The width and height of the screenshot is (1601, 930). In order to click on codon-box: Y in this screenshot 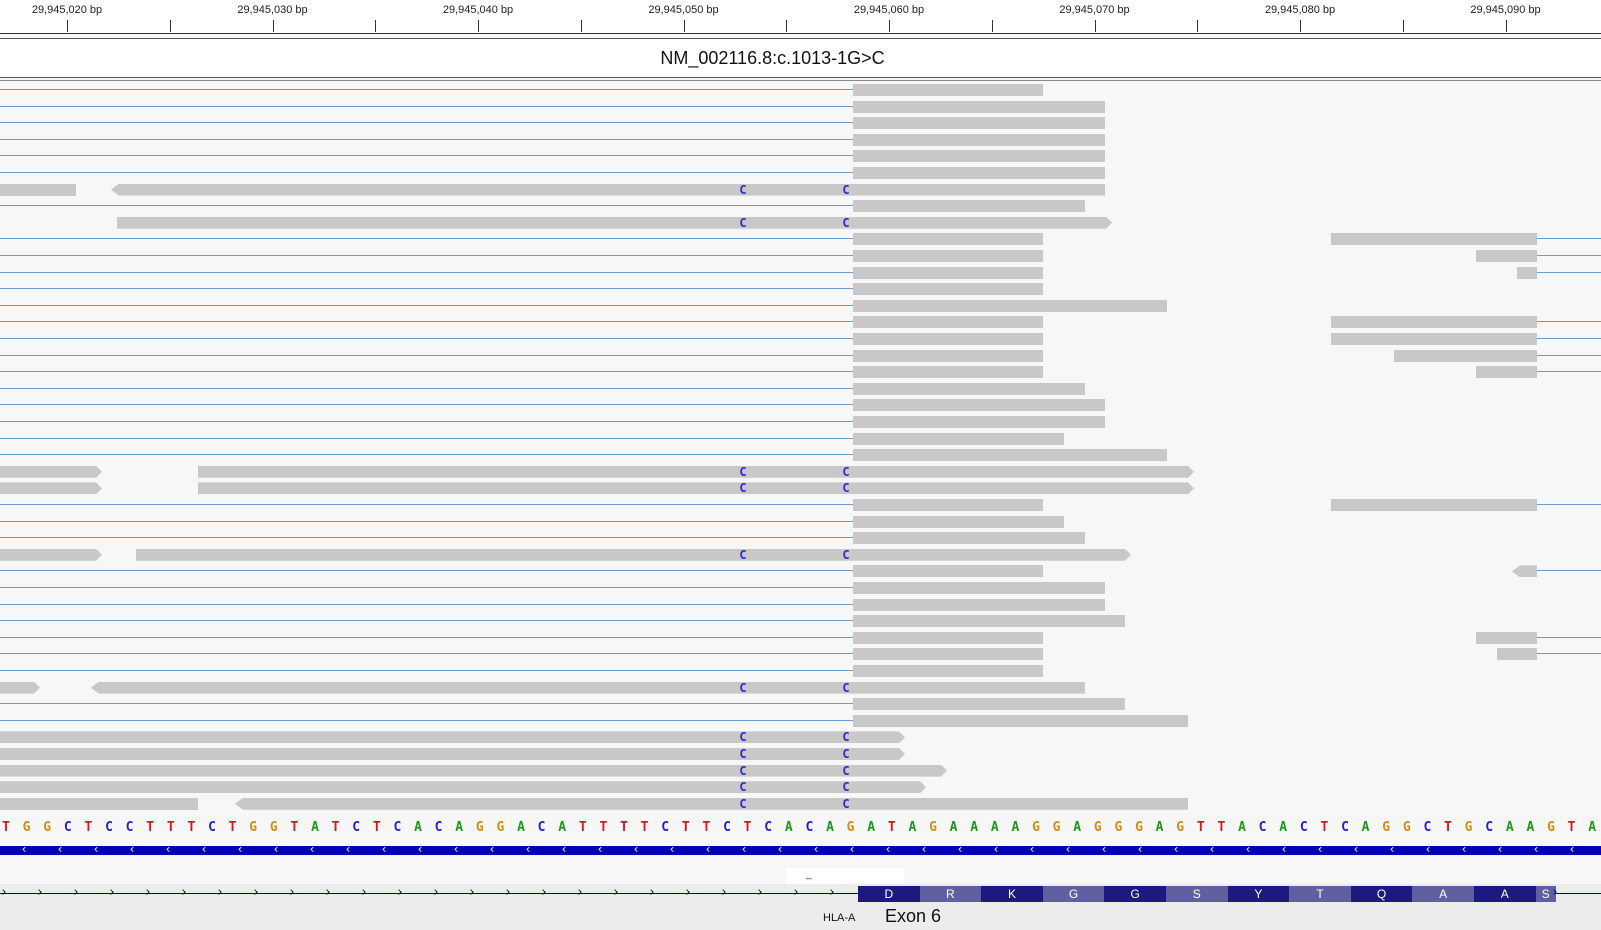, I will do `click(1258, 894)`.